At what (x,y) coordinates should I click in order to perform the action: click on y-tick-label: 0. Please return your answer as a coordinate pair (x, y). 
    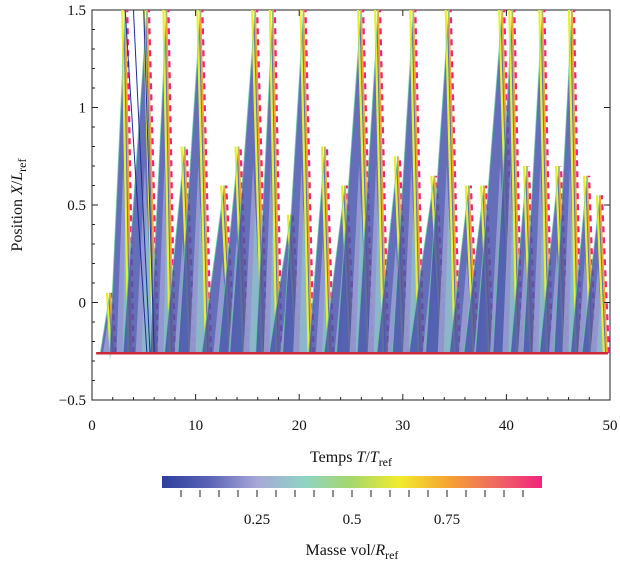
    Looking at the image, I should click on (83, 304).